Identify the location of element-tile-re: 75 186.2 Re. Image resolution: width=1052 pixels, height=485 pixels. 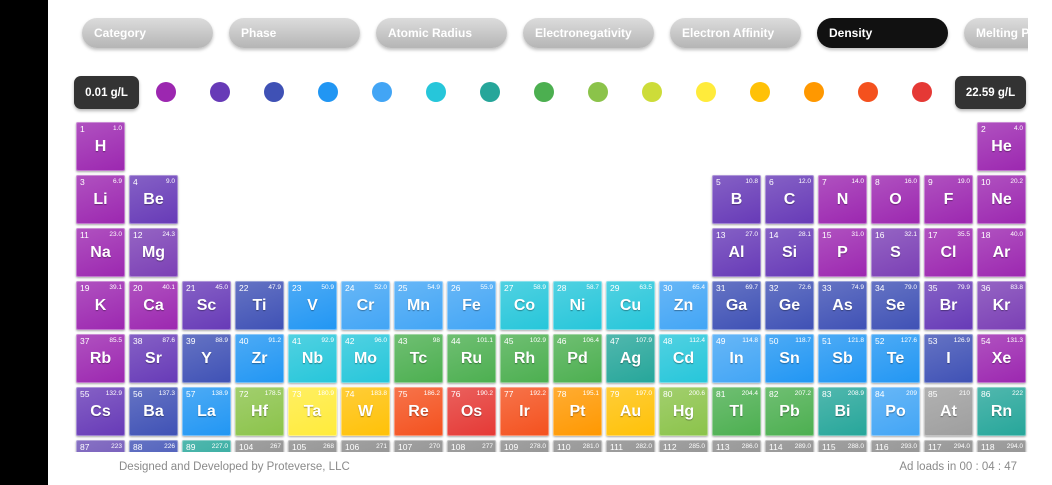
(418, 411).